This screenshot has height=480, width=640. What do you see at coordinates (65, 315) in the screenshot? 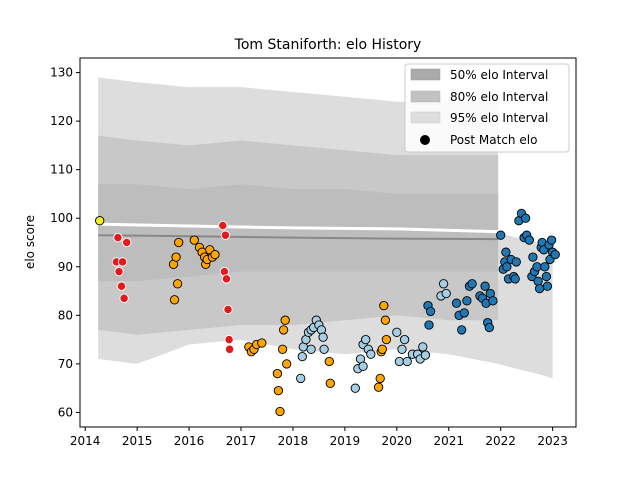
I see `y-tick-label: 80` at bounding box center [65, 315].